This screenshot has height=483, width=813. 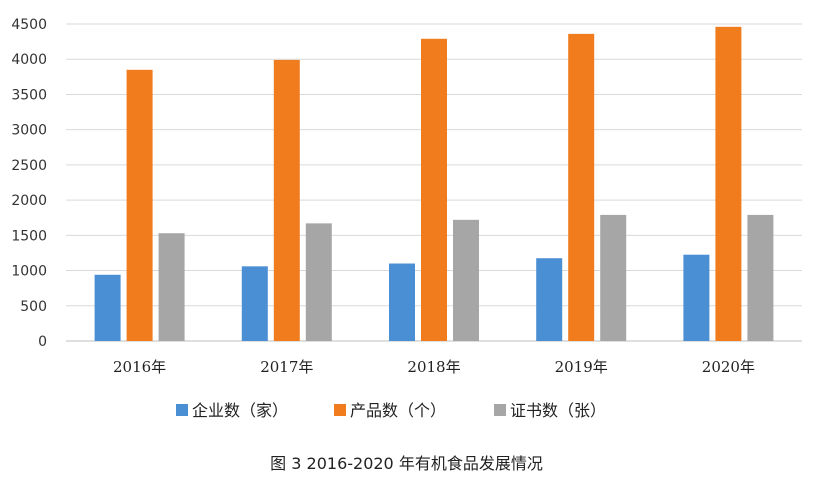 I want to click on y-tick-label: 4000, so click(x=29, y=60).